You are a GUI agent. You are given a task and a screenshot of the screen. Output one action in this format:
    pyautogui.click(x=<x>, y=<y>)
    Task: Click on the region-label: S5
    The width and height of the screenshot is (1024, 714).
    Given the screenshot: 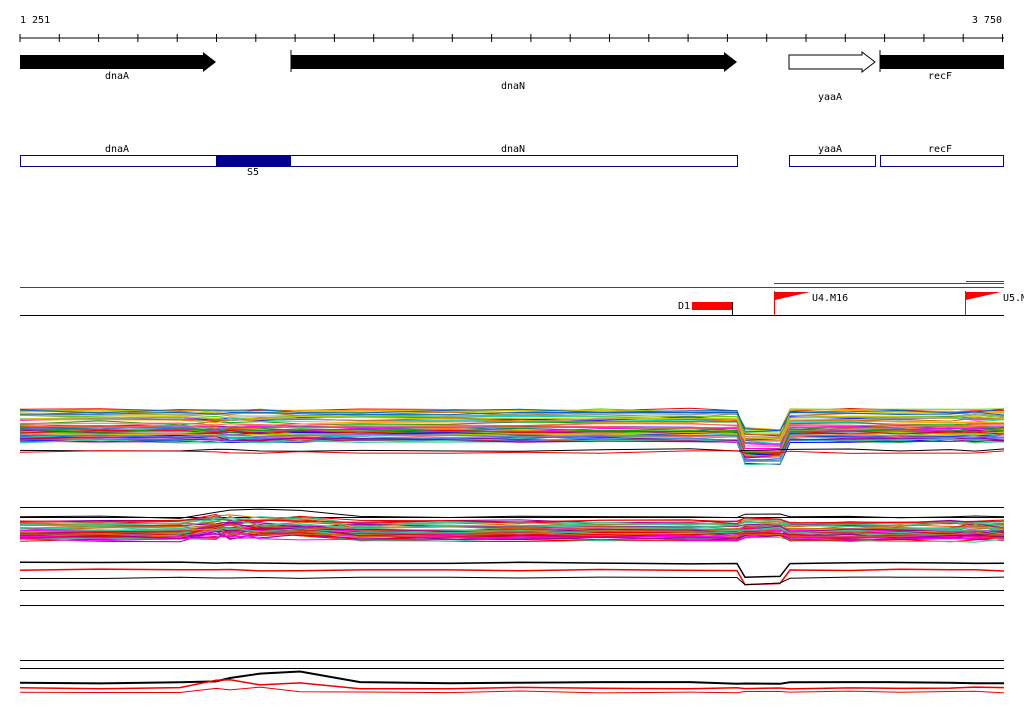 What is the action you would take?
    pyautogui.click(x=253, y=172)
    